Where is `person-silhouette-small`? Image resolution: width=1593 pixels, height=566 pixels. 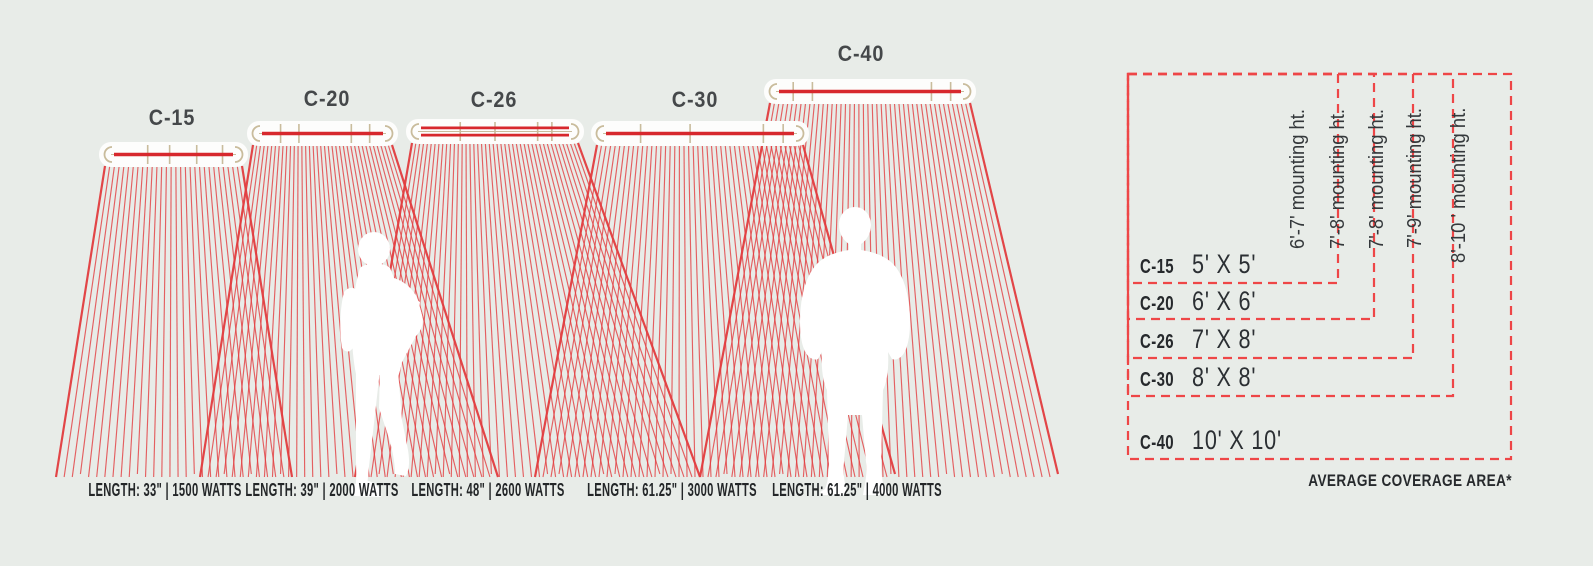 person-silhouette-small is located at coordinates (381, 364).